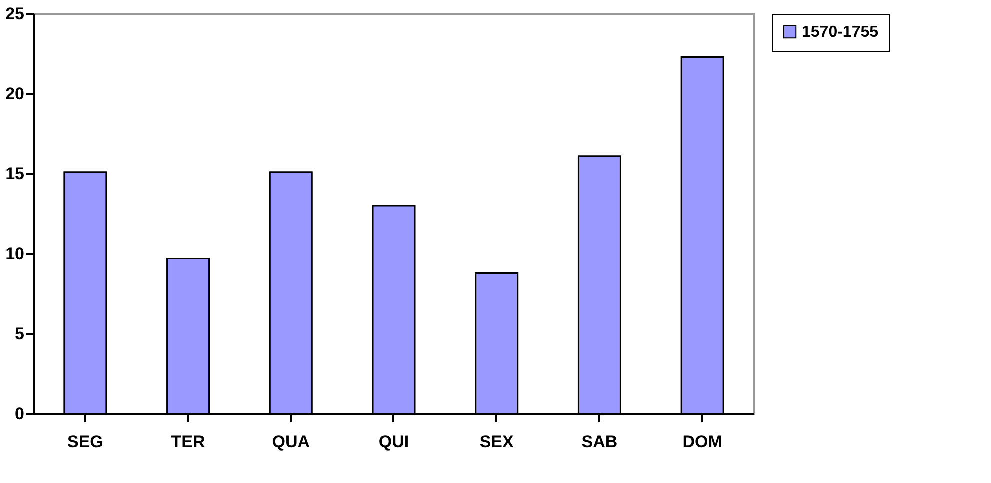 This screenshot has height=483, width=991. Describe the element at coordinates (702, 442) in the screenshot. I see `x-tick-label: DOM` at that location.